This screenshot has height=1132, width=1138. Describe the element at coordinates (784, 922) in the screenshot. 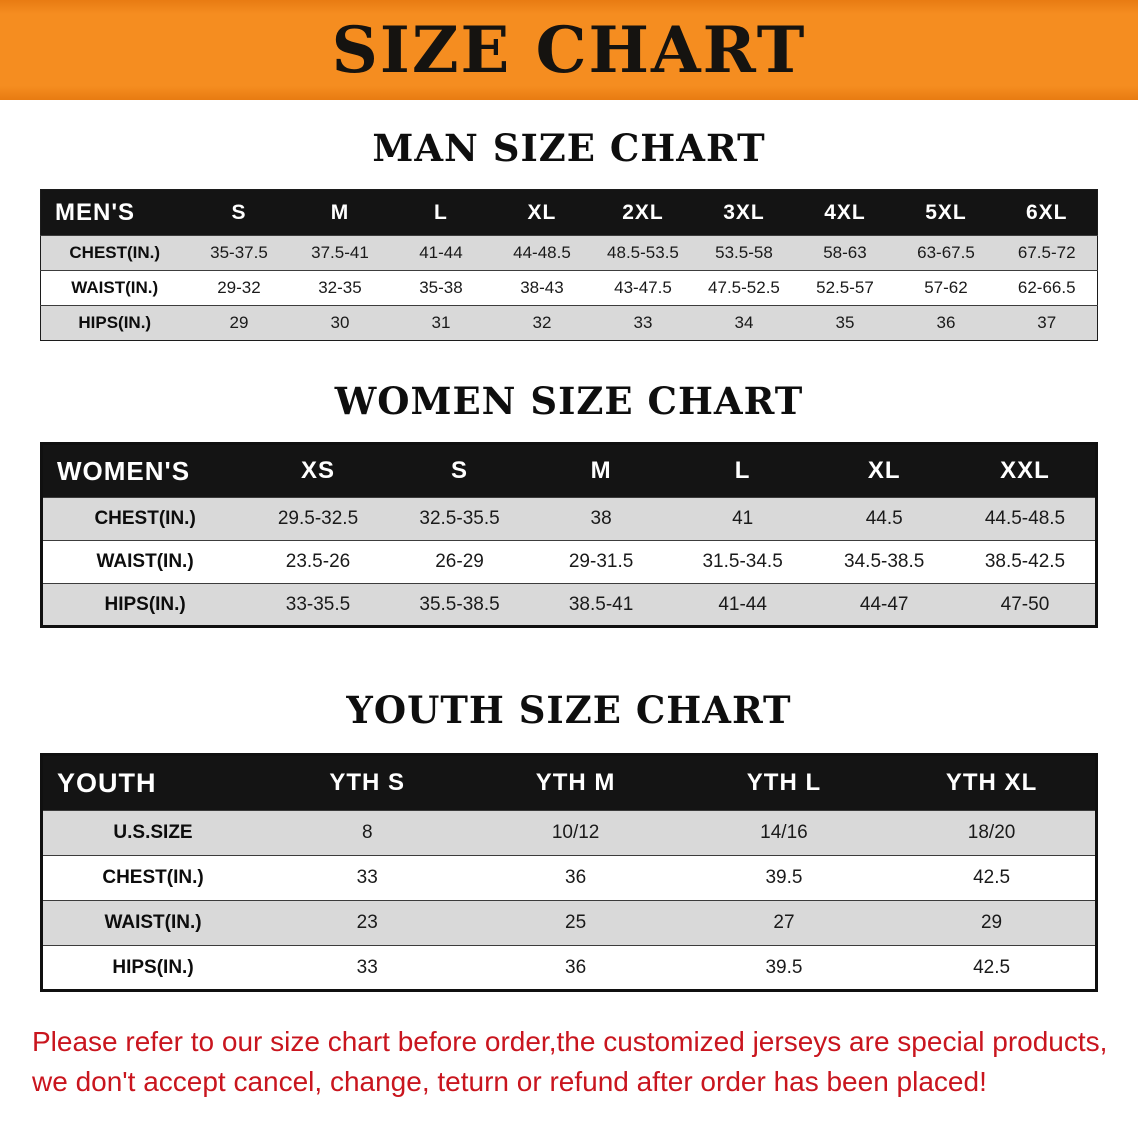

I see `size-value-cell: 27` at that location.